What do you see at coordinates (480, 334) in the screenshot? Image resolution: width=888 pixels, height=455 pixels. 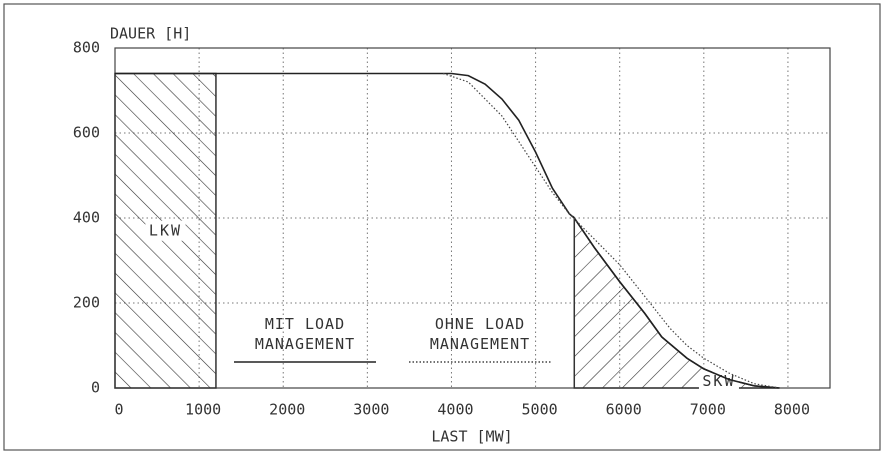 I see `legend-label: OHNE LOAD MANAGEMENT` at bounding box center [480, 334].